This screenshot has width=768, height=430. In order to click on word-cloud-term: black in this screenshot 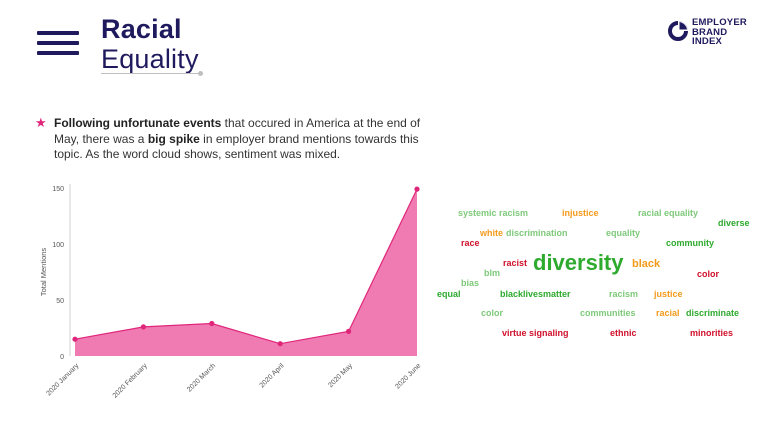, I will do `click(646, 264)`.